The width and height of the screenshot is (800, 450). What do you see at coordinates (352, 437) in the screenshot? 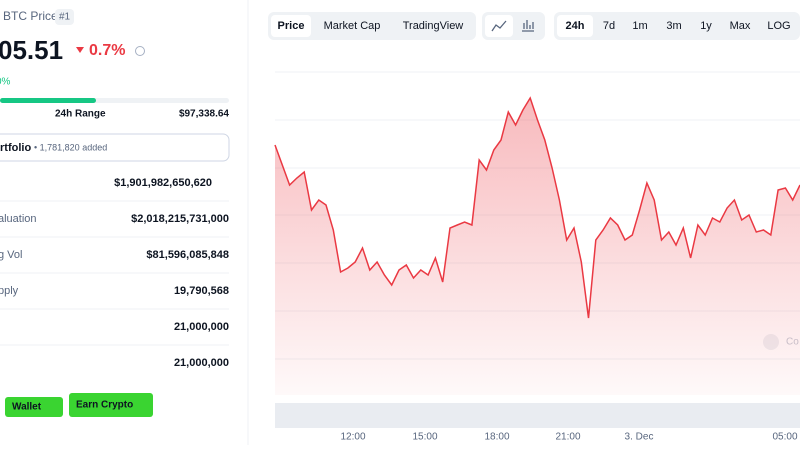
I see `x-tick-label: 12:00` at bounding box center [352, 437].